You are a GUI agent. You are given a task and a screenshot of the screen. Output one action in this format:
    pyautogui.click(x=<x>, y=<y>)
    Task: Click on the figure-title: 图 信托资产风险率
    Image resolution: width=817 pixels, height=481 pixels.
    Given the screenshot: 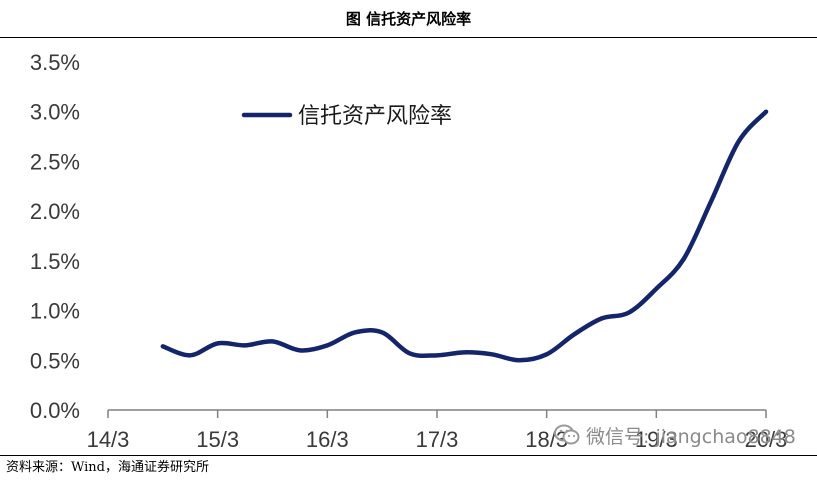 What is the action you would take?
    pyautogui.click(x=408, y=19)
    